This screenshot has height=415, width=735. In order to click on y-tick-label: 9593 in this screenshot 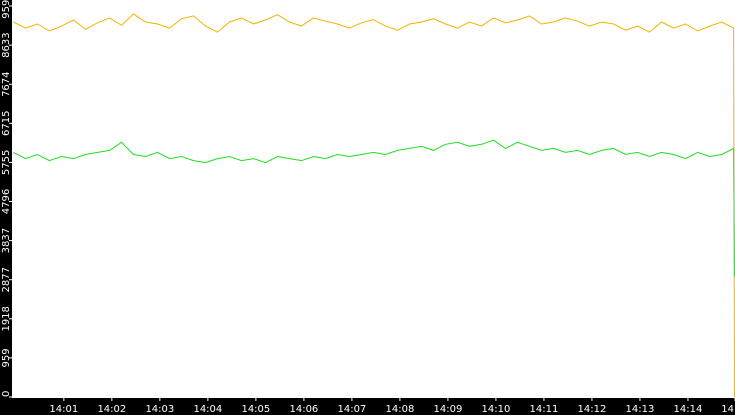, I will do `click(6, 9)`.